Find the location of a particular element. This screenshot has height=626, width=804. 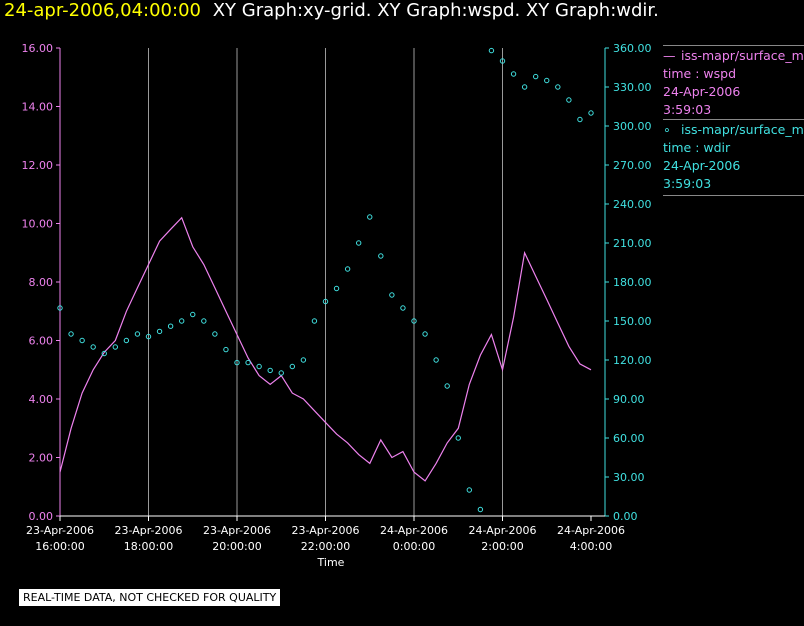

y-left-tick-label: 6.00 is located at coordinates (41, 341).